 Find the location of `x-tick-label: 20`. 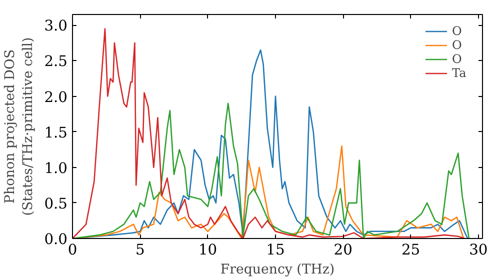

x-tick-label: 20 is located at coordinates (343, 250).